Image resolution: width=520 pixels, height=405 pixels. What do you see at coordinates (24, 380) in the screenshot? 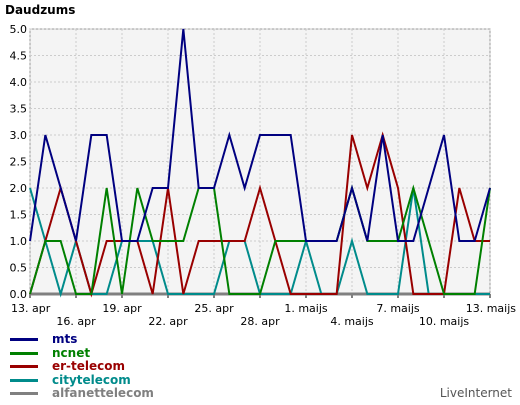
I see `legend-swatch-citytelecom` at bounding box center [24, 380].